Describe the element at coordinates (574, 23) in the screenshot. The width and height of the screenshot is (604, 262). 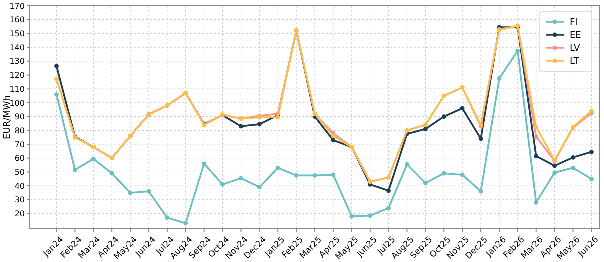
I see `legend-label: FI` at that location.